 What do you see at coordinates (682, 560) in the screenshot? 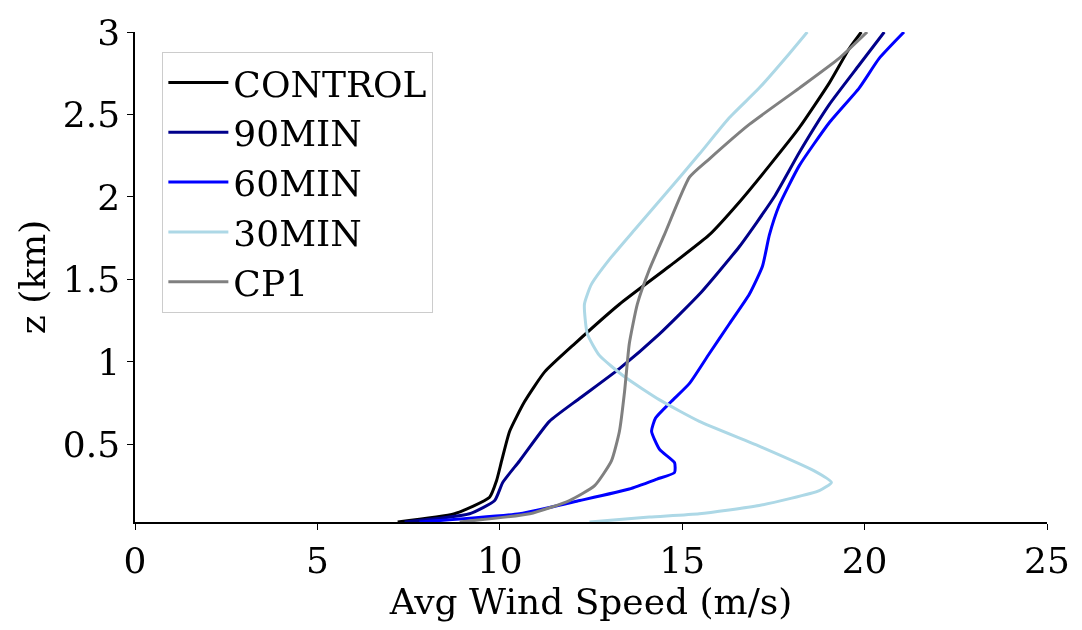
I see `x-tick-label: 15` at bounding box center [682, 560].